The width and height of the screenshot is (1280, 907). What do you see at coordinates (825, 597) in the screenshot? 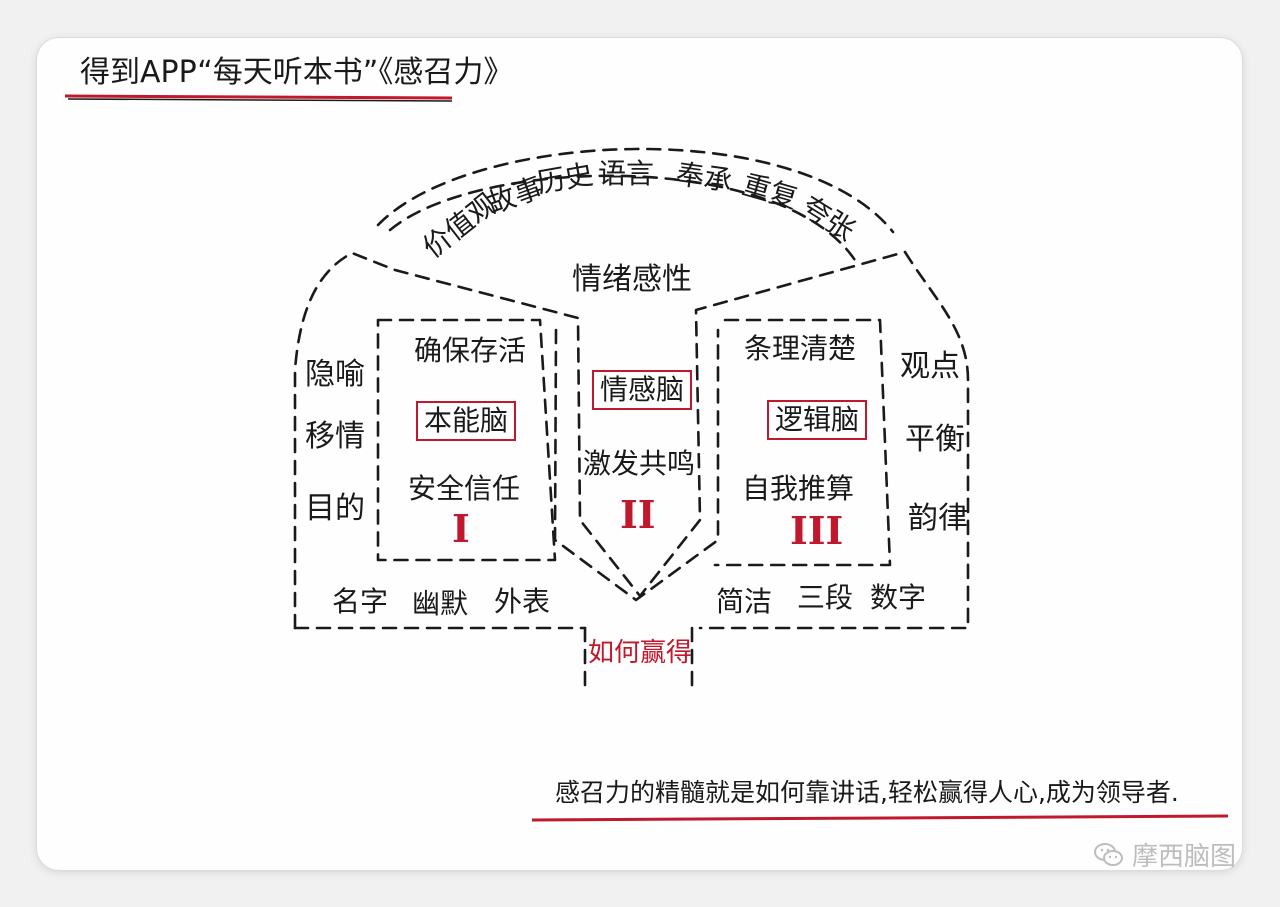
I see `bottom-right-item: 三段` at bounding box center [825, 597].